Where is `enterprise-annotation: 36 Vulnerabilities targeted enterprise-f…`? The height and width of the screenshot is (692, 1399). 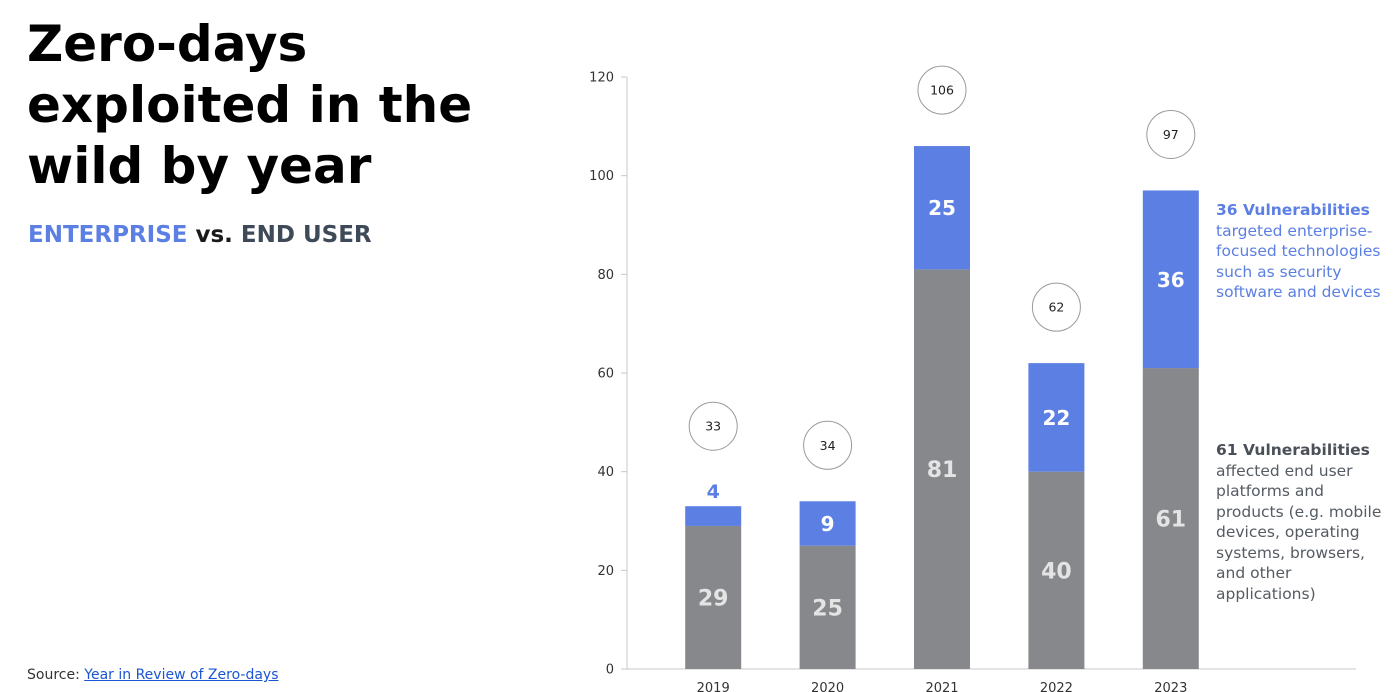 enterprise-annotation: 36 Vulnerabilities targeted enterprise-f… is located at coordinates (1305, 251).